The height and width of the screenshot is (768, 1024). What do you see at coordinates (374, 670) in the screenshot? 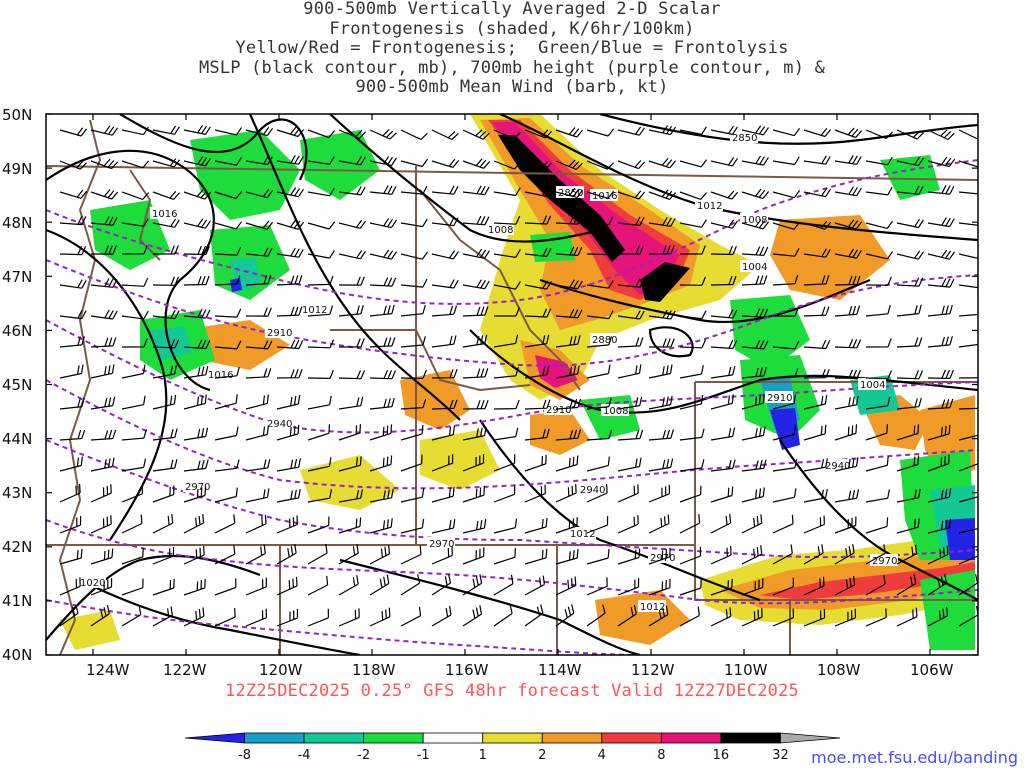
I see `lon-label-118w: 118W` at bounding box center [374, 670].